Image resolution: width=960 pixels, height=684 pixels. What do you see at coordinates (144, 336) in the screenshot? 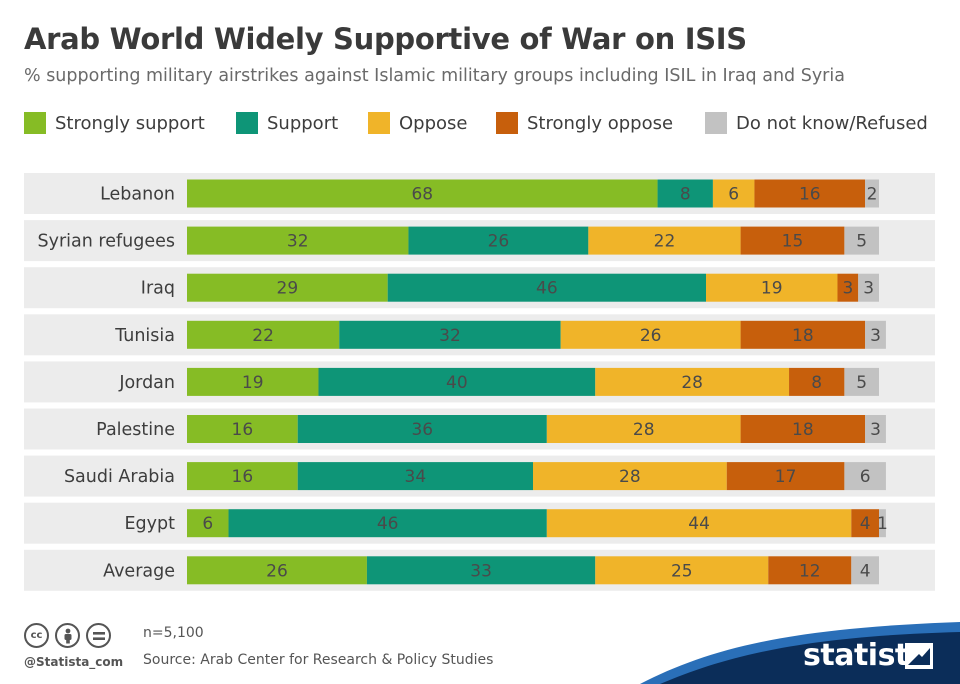
I see `category-label-tunisia: Tunisia` at bounding box center [144, 336].